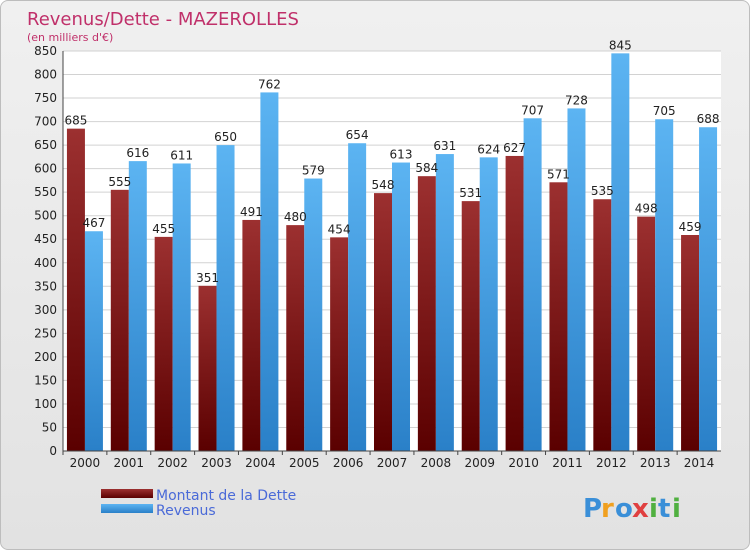 This screenshot has width=750, height=550. Describe the element at coordinates (470, 193) in the screenshot. I see `data-label: 531` at that location.